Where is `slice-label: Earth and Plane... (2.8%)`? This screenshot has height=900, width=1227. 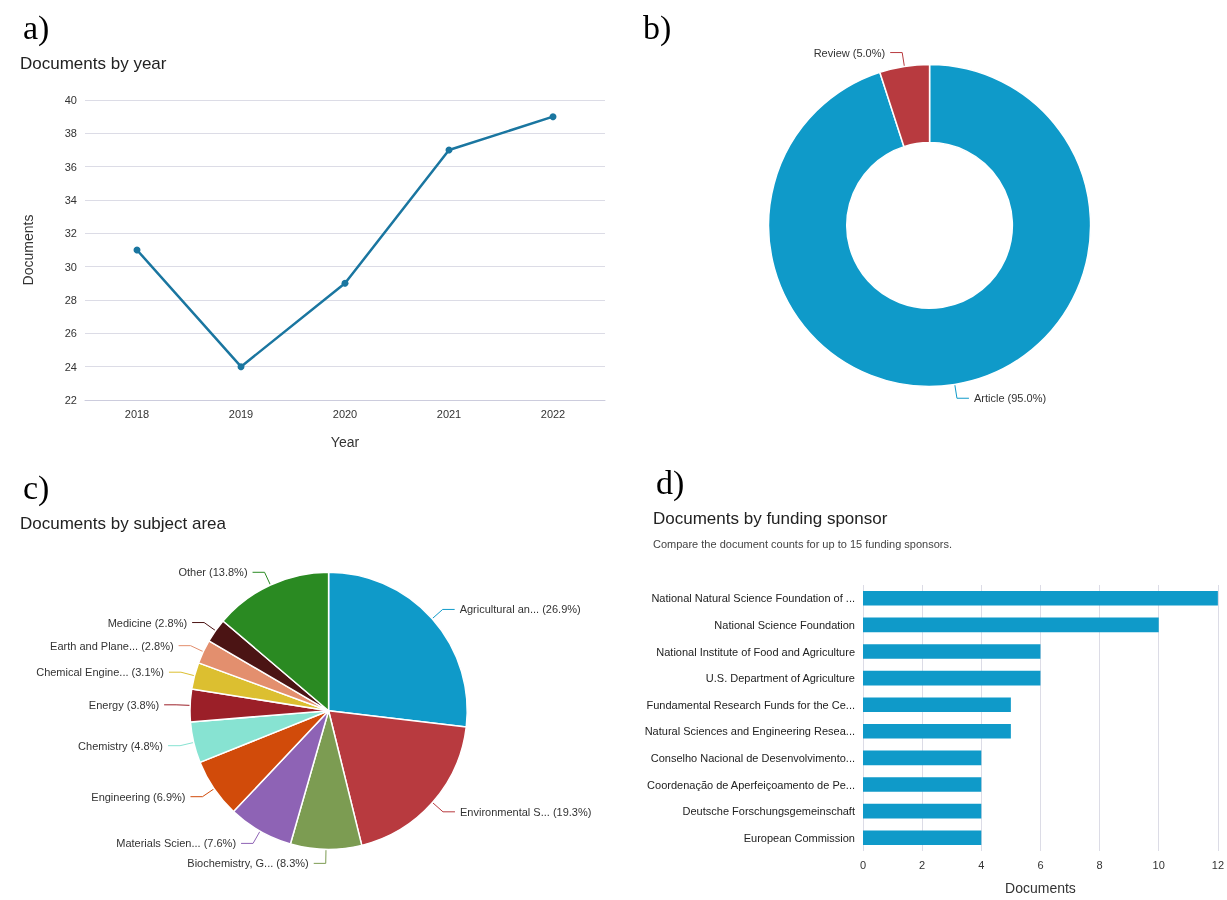 slice-label: Earth and Plane... (2.8%) is located at coordinates (112, 645).